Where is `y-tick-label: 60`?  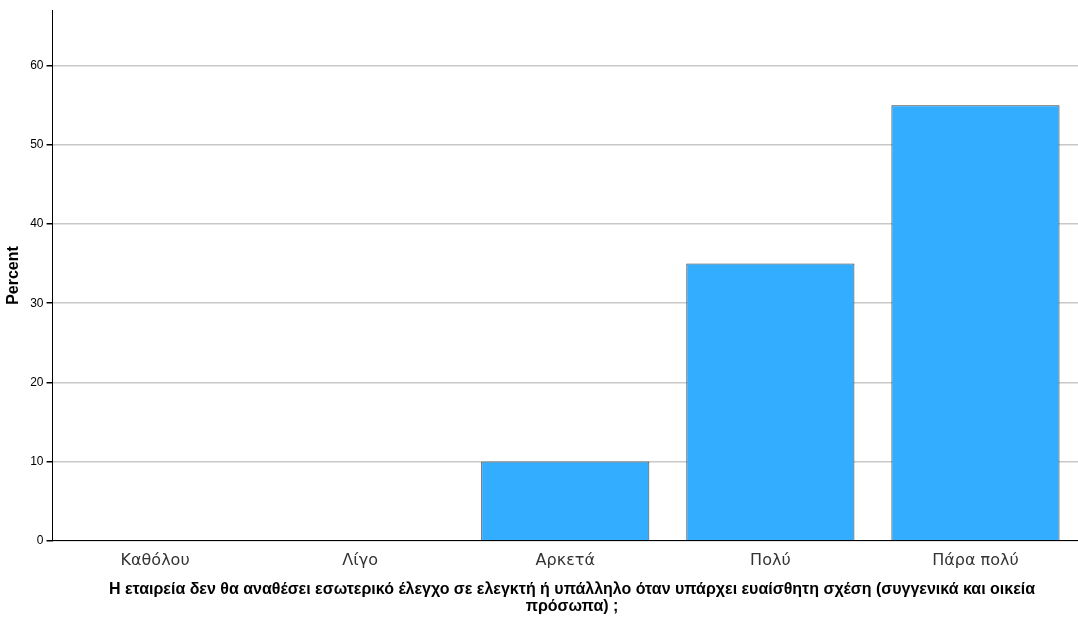
y-tick-label: 60 is located at coordinates (37, 64).